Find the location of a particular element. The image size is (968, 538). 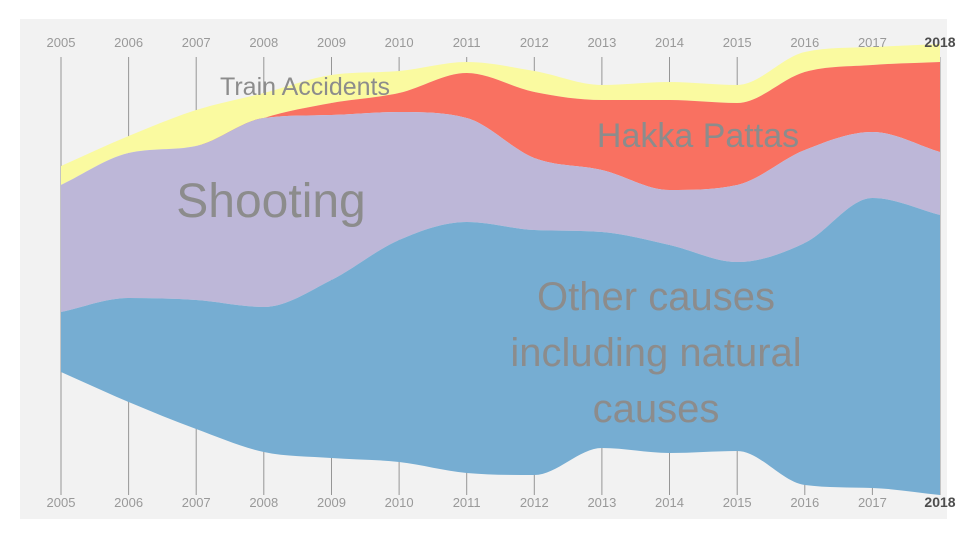

year-label-bottom-2014: 2014 is located at coordinates (669, 502).